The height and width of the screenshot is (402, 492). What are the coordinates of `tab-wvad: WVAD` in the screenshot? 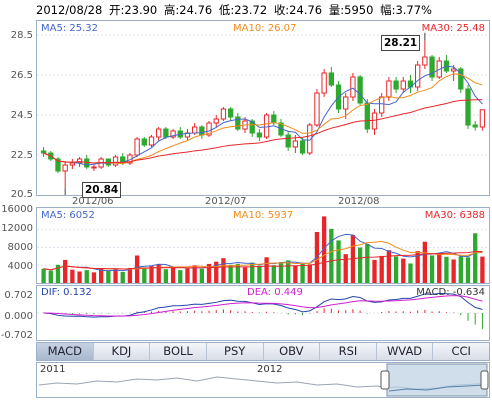 It's located at (405, 351).